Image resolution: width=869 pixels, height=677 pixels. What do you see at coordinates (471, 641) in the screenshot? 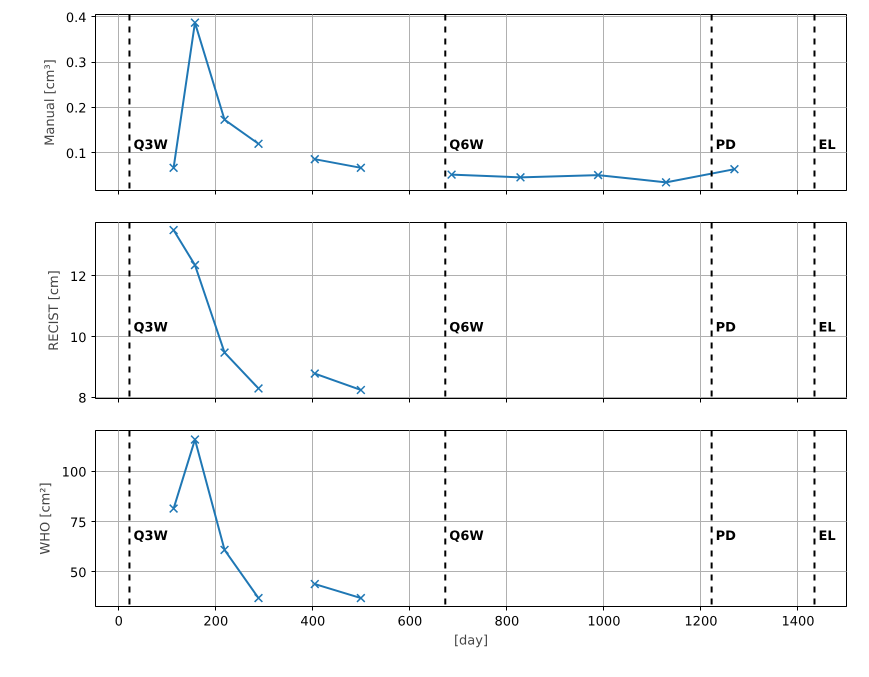
I see `x-axis-title: [day]` at bounding box center [471, 641].